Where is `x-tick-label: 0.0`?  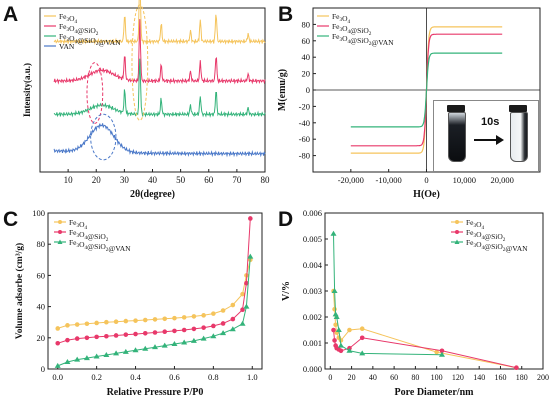
x-tick-label: 0.0 is located at coordinates (57, 377).